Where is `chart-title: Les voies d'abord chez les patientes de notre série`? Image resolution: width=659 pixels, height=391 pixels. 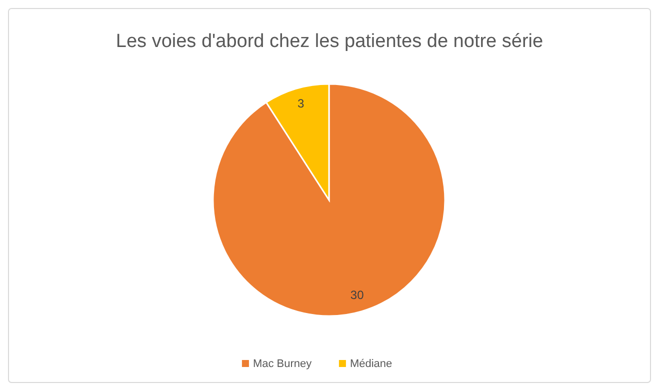 chart-title: Les voies d'abord chez les patientes de notre série is located at coordinates (330, 41).